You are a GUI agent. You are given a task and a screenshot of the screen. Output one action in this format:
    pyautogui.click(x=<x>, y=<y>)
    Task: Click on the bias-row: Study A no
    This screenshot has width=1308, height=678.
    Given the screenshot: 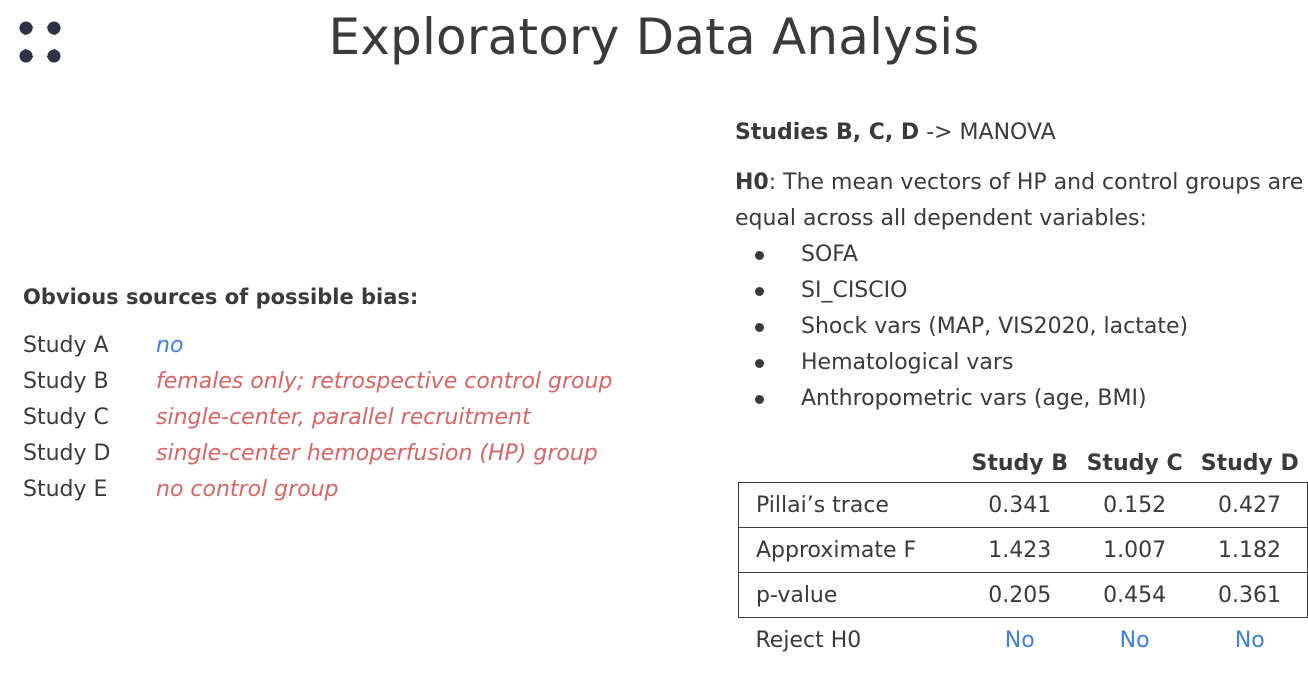 What is the action you would take?
    pyautogui.click(x=317, y=345)
    